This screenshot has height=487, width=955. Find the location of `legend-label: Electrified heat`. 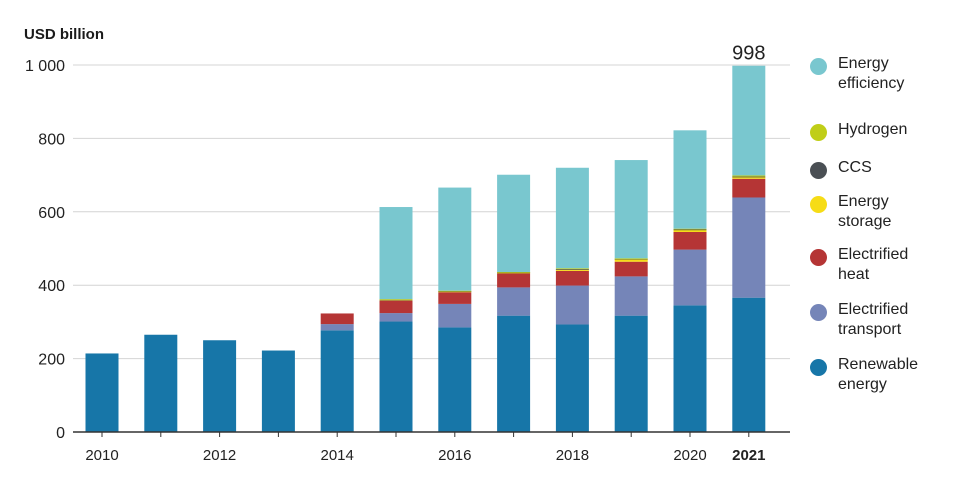

legend-label: Electrified heat is located at coordinates (873, 264).